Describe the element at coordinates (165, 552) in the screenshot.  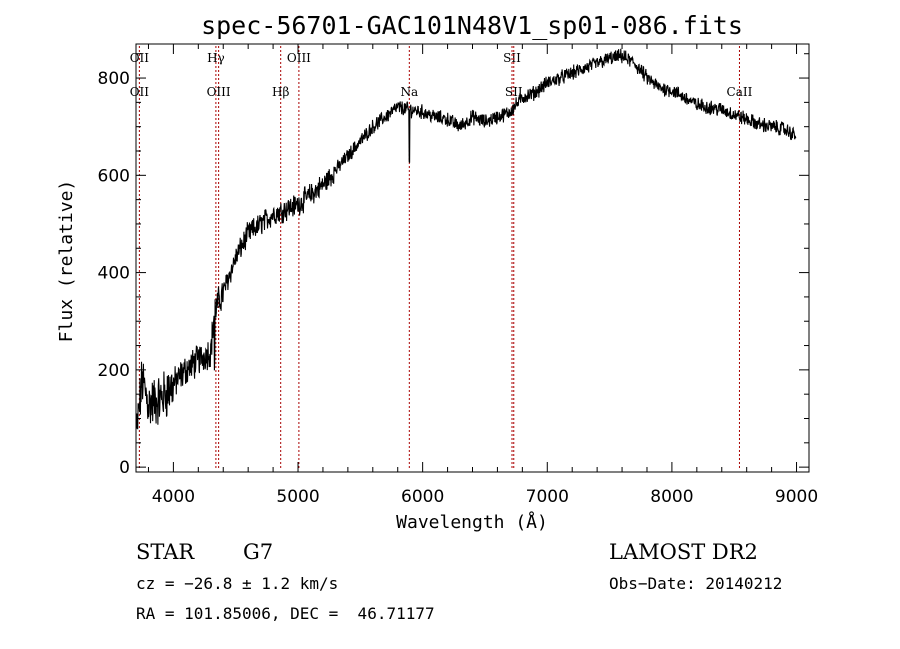
I see `object-class: STAR` at that location.